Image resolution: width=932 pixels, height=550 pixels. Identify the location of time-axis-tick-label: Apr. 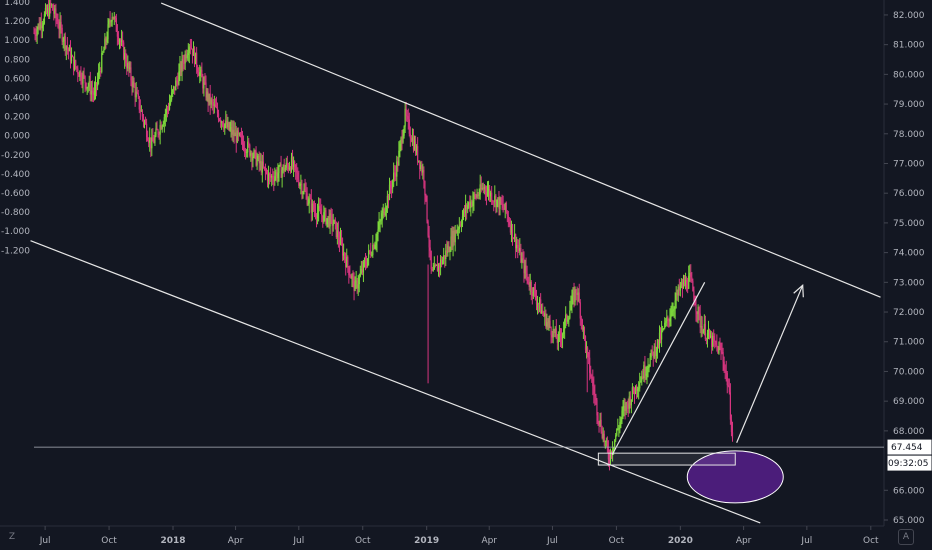
(489, 541).